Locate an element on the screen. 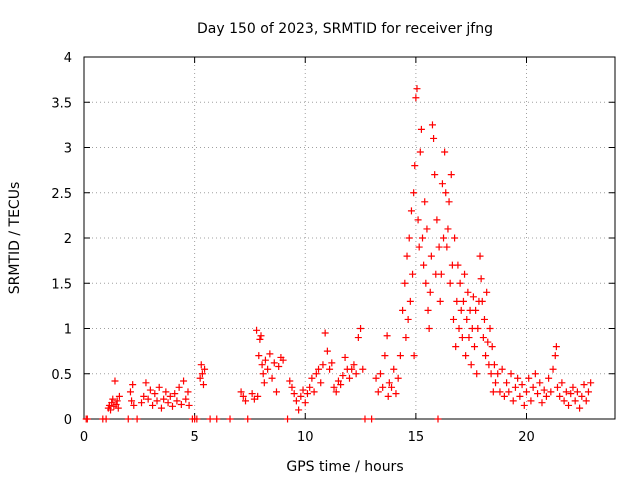 This screenshot has height=480, width=640. y-axis-title: SRMTID / TECUs is located at coordinates (15, 238).